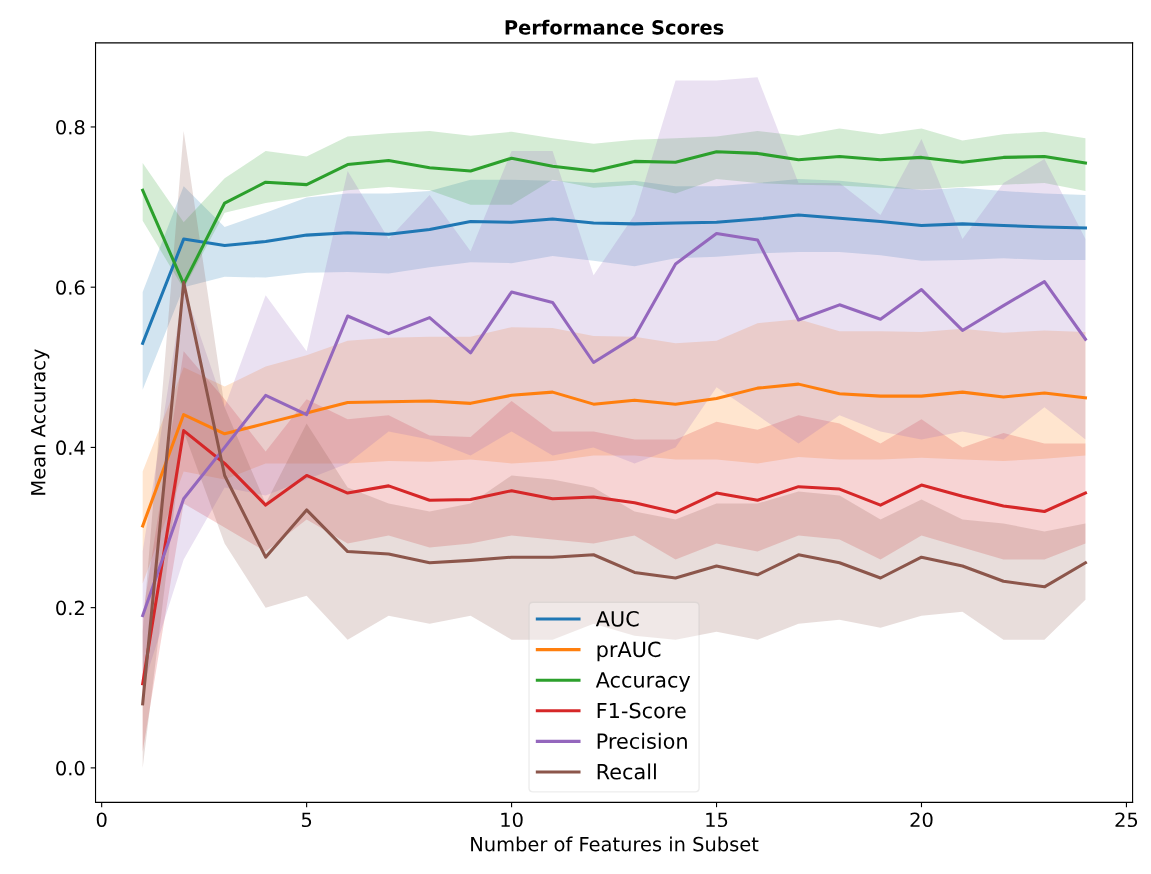 Image resolution: width=1151 pixels, height=874 pixels. What do you see at coordinates (101, 820) in the screenshot?
I see `x-tick-label: 0` at bounding box center [101, 820].